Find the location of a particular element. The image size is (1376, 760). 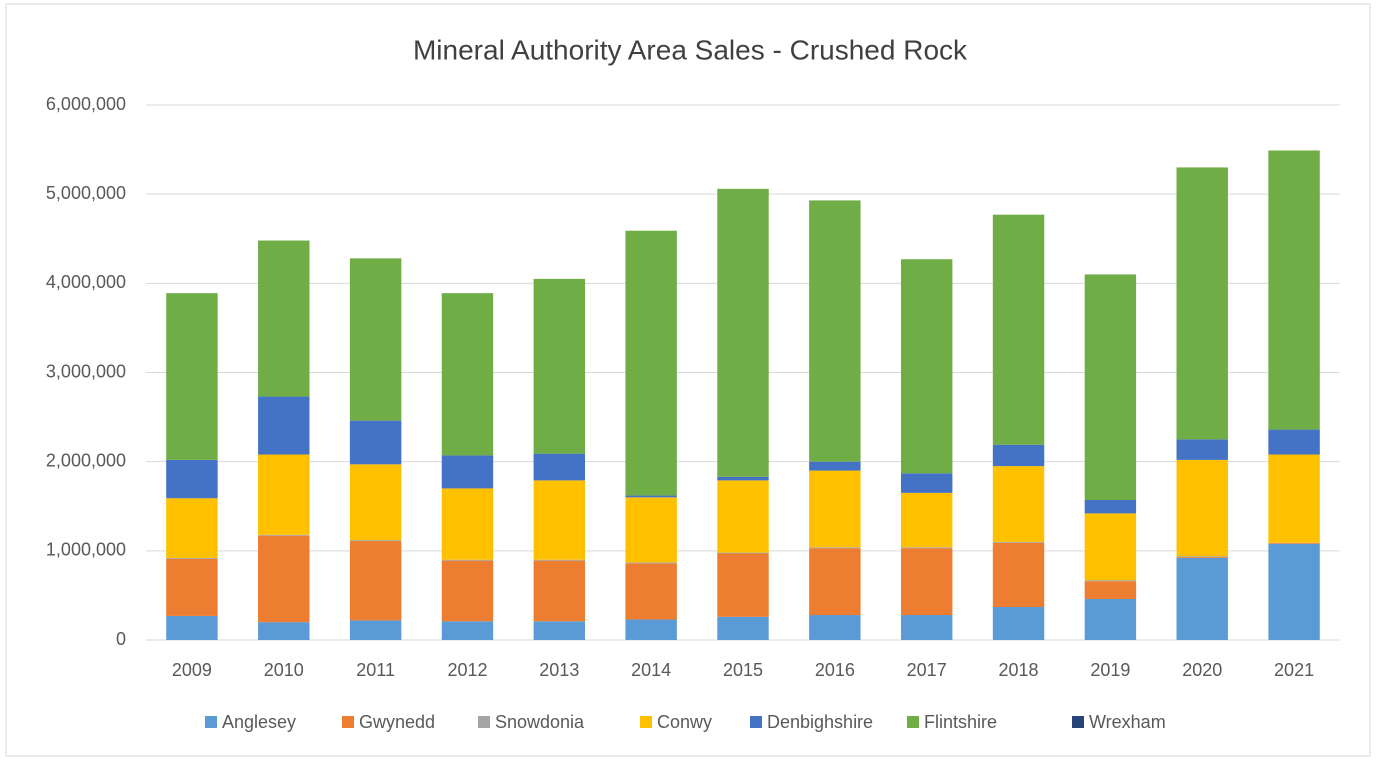

y-tick-label: 6,000,000 is located at coordinates (86, 104).